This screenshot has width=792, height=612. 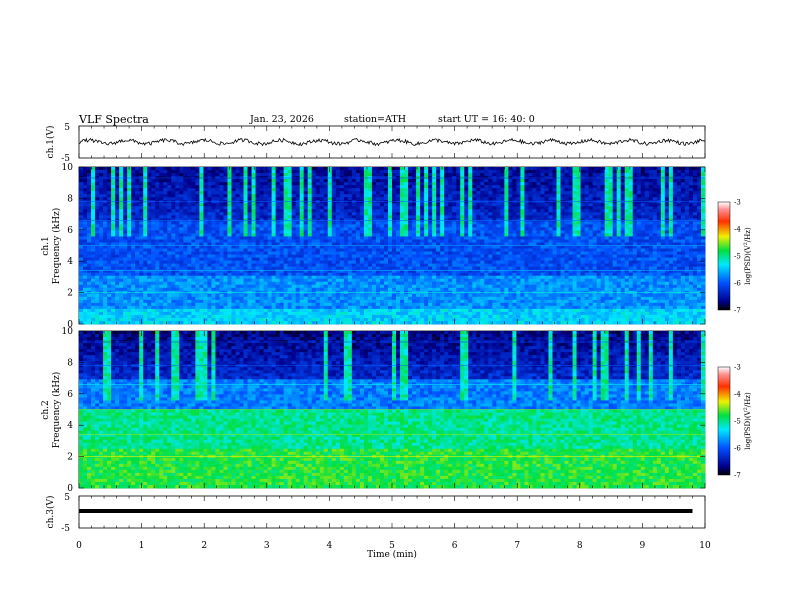 I want to click on x-tick-label: 2, so click(x=204, y=546).